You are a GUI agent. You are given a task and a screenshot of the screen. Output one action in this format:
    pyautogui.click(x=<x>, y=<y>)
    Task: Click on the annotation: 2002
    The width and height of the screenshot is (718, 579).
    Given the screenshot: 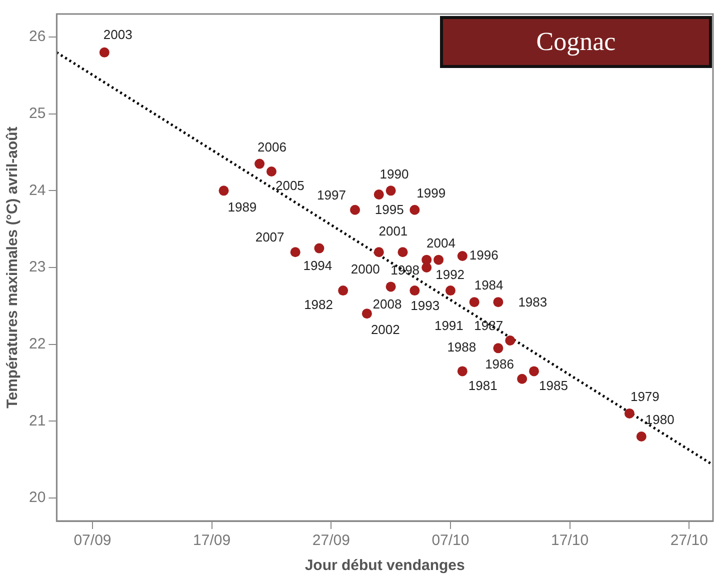 What is the action you would take?
    pyautogui.click(x=385, y=330)
    